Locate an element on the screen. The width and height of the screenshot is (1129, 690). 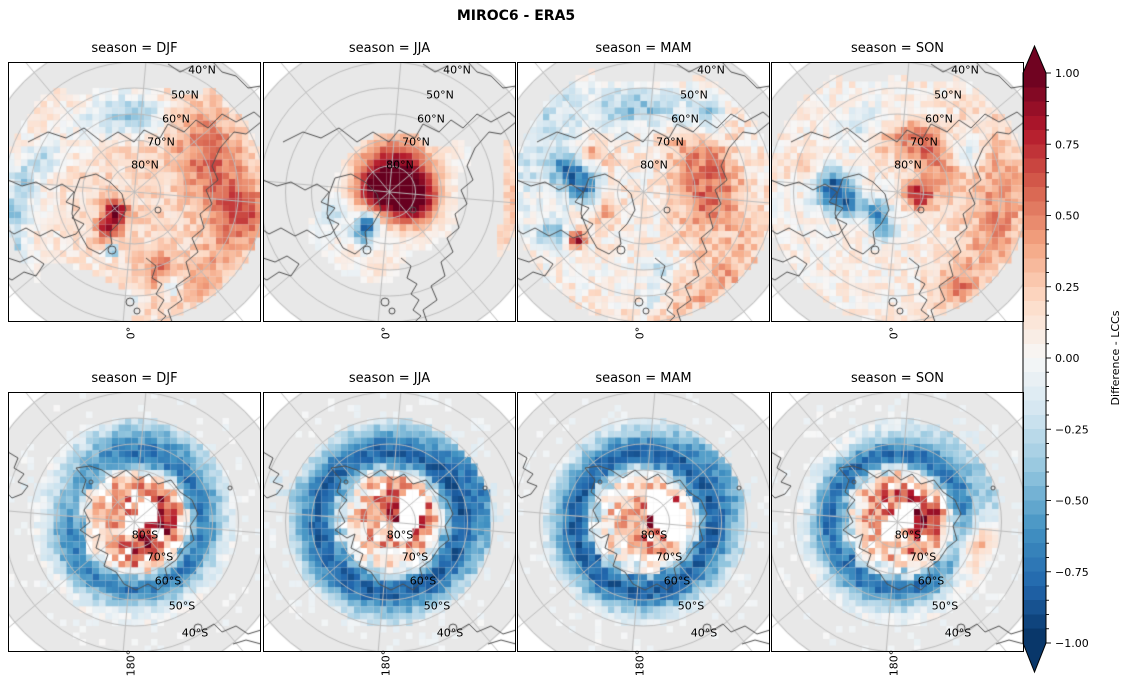
map-panel-arctic-jja: season = JJA 40°N 50°N 60°N 70°N 80°N 0° is located at coordinates (389, 190).